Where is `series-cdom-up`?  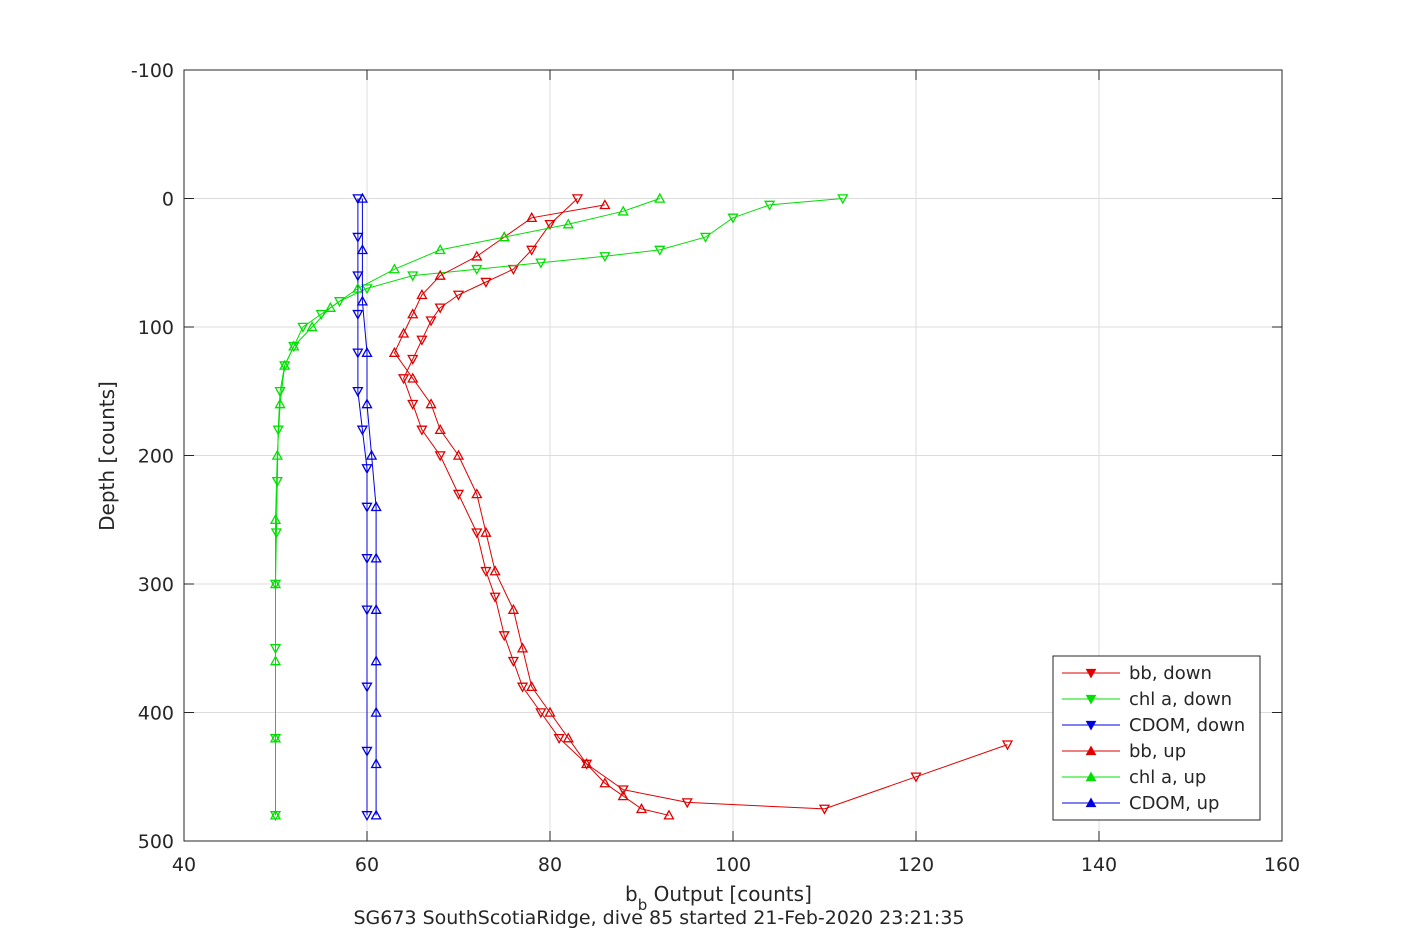 series-cdom-up is located at coordinates (369, 506).